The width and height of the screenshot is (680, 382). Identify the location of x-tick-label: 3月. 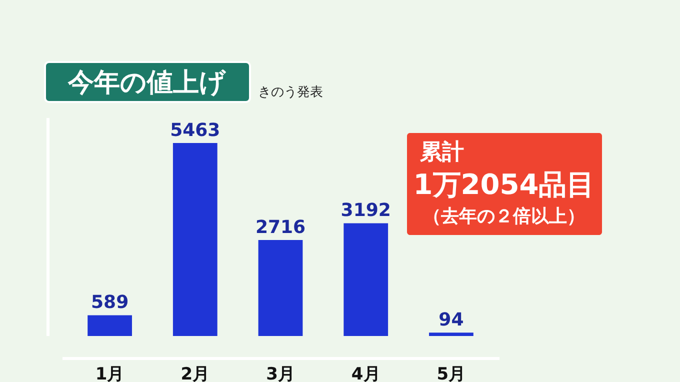
(280, 373).